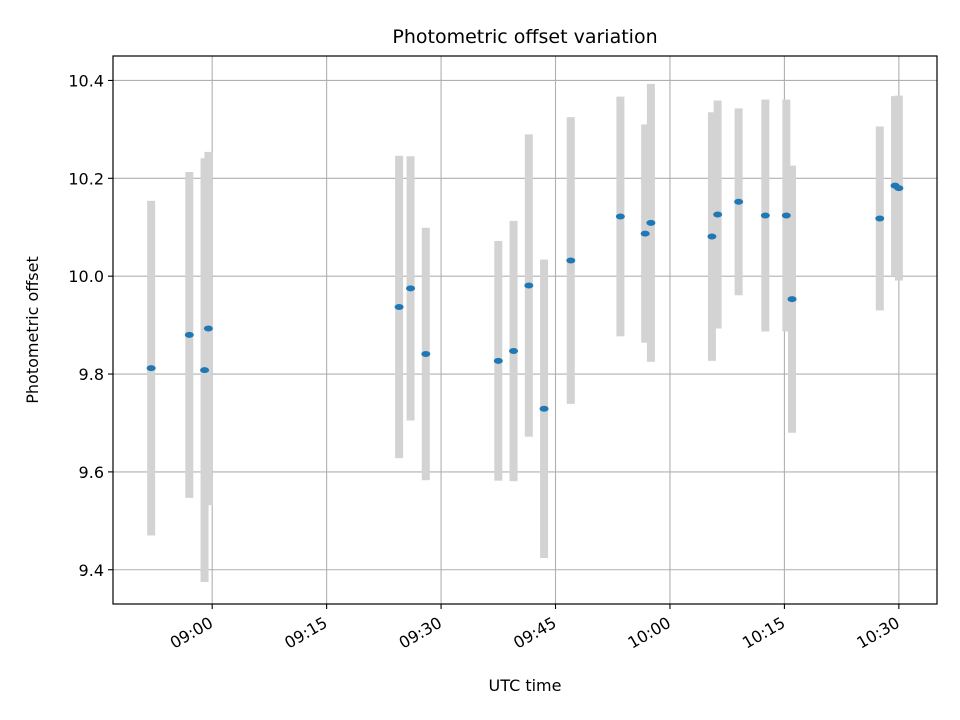 The height and width of the screenshot is (720, 960). Describe the element at coordinates (86, 276) in the screenshot. I see `y-tick-label: 10.0` at that location.